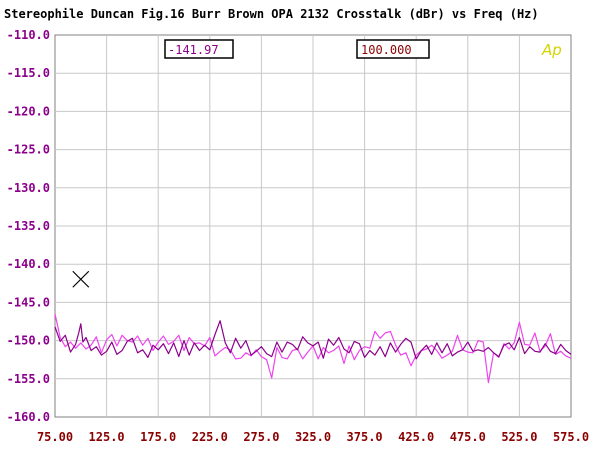  Describe the element at coordinates (261, 437) in the screenshot. I see `x-tick-label: 275.0` at that location.